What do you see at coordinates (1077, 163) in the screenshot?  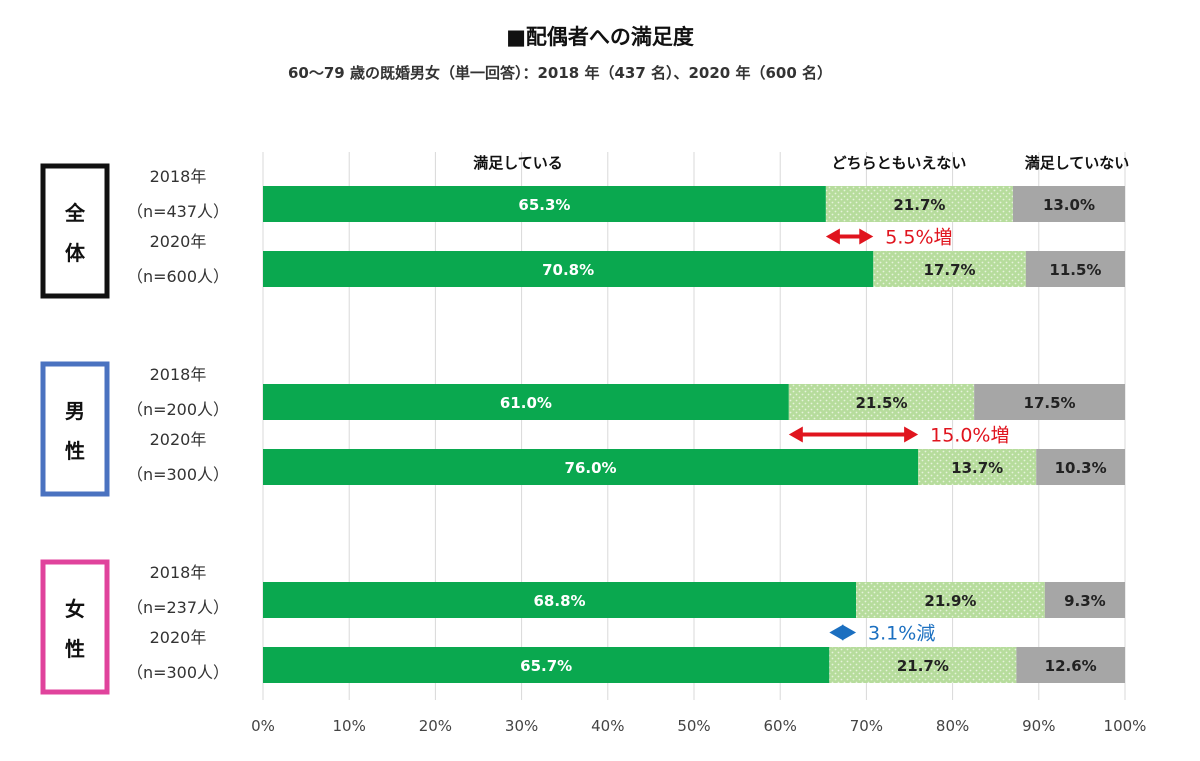 I see `legend-entry-2: 満足していない` at bounding box center [1077, 163].